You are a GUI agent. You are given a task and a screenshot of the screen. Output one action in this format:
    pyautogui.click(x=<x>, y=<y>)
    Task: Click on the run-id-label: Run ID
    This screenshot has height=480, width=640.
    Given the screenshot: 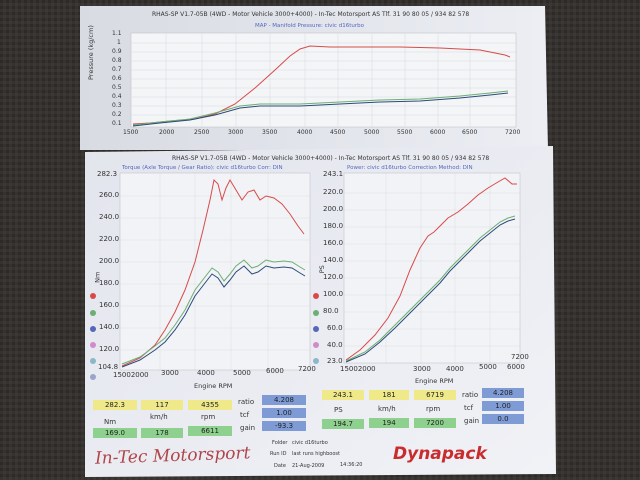 What is the action you would take?
    pyautogui.click(x=278, y=454)
    